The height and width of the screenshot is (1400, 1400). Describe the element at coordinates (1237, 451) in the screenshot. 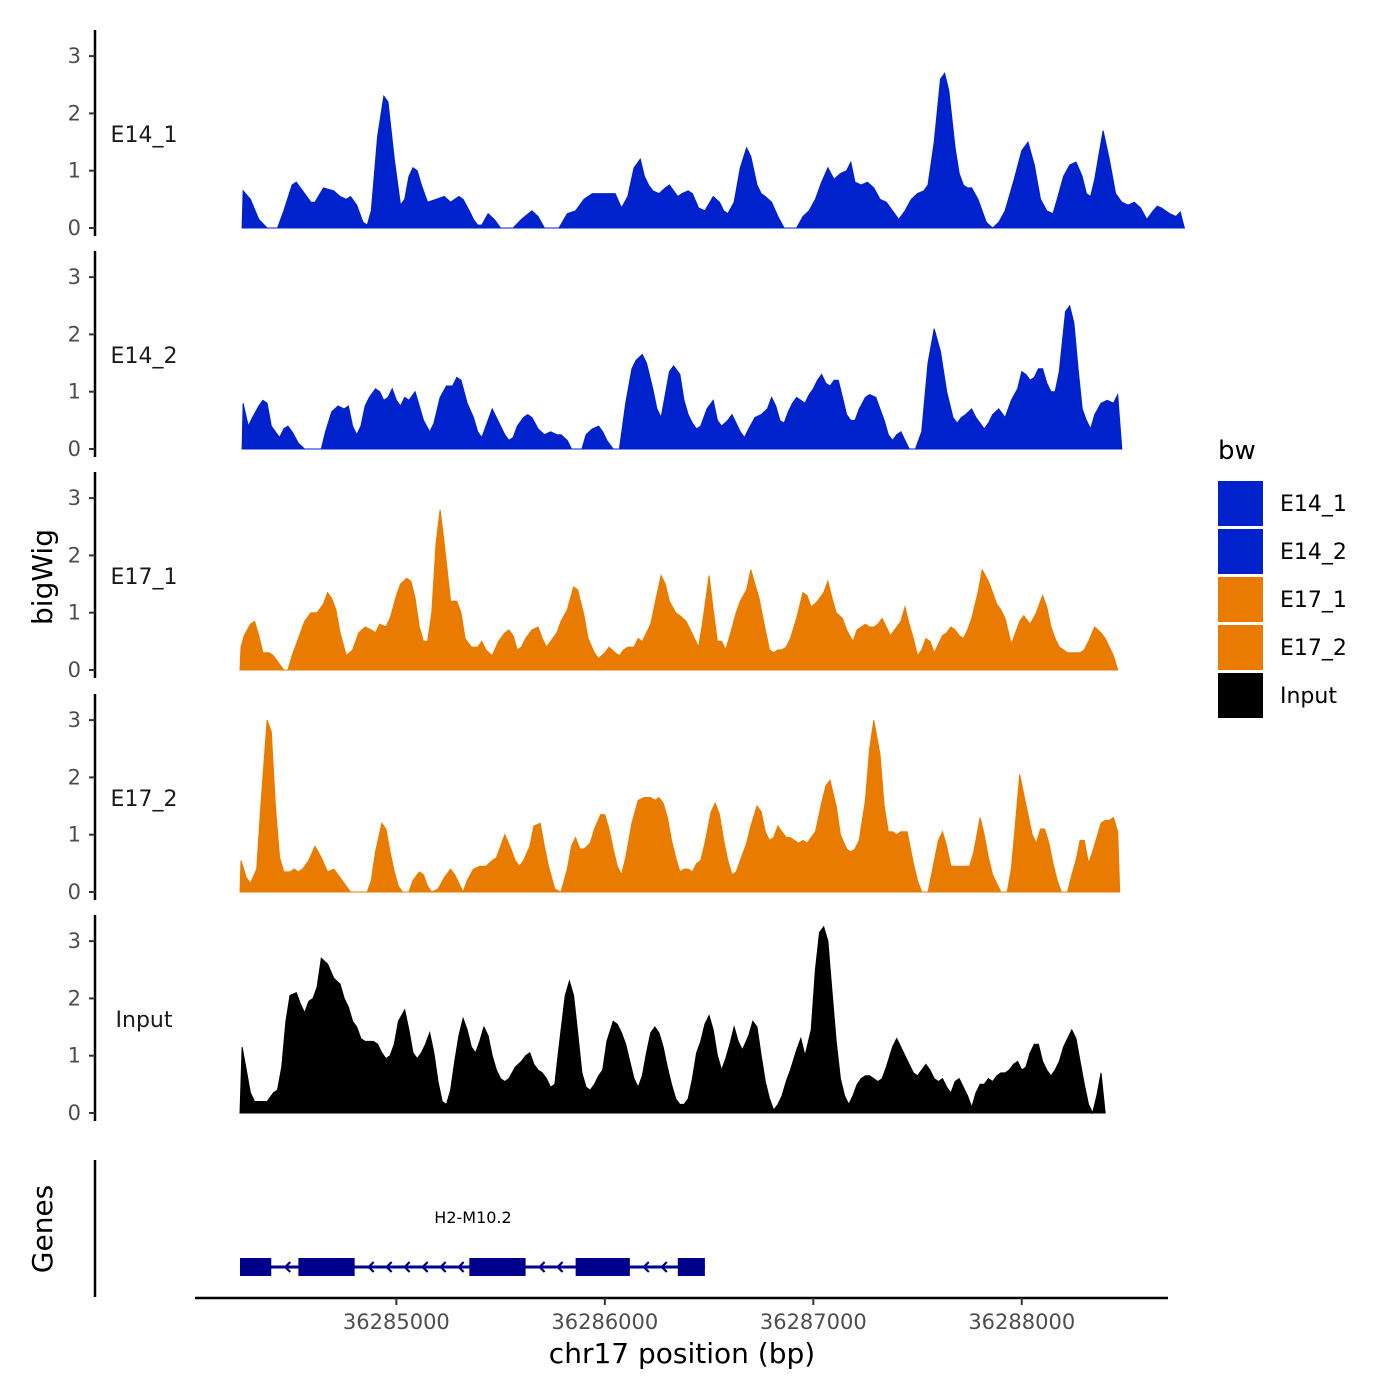

I see `legend-title: bw` at that location.